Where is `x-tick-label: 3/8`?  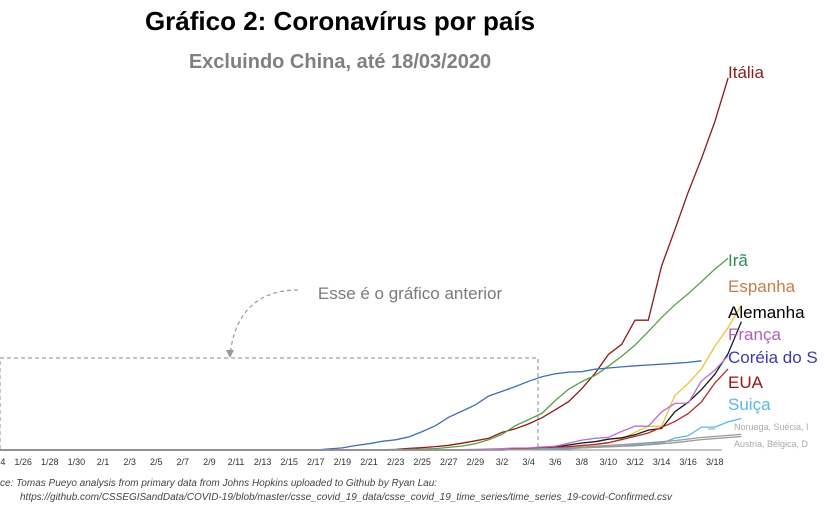
x-tick-label: 3/8 is located at coordinates (582, 462).